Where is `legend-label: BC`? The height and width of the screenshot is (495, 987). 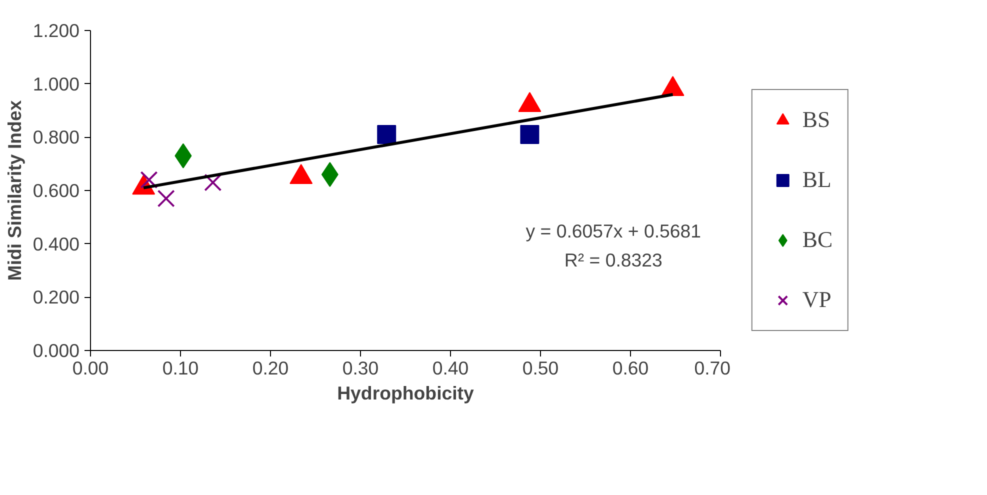
legend-label: BC is located at coordinates (817, 240).